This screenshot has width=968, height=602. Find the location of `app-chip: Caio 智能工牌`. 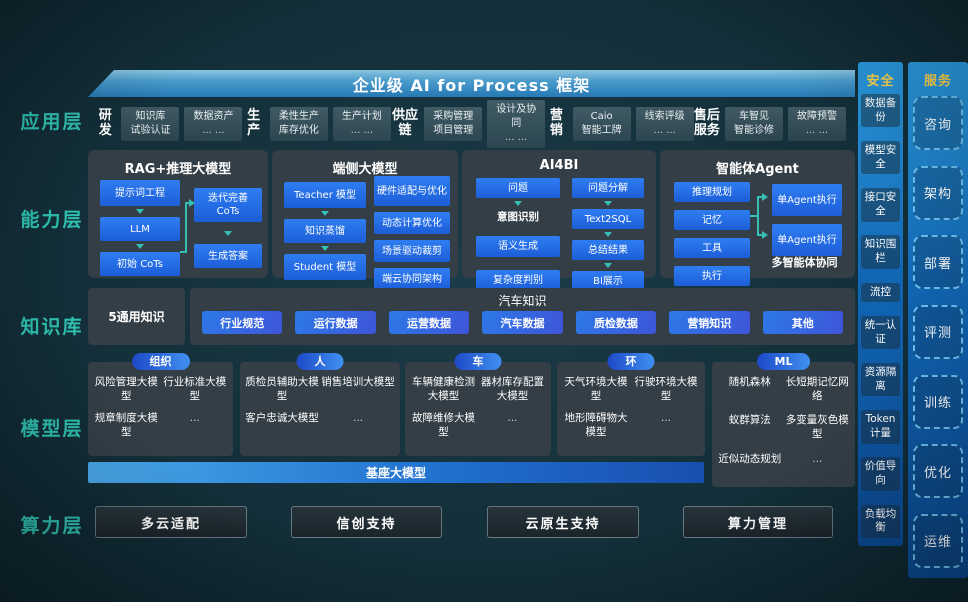

app-chip: Caio 智能工牌 is located at coordinates (601, 124).